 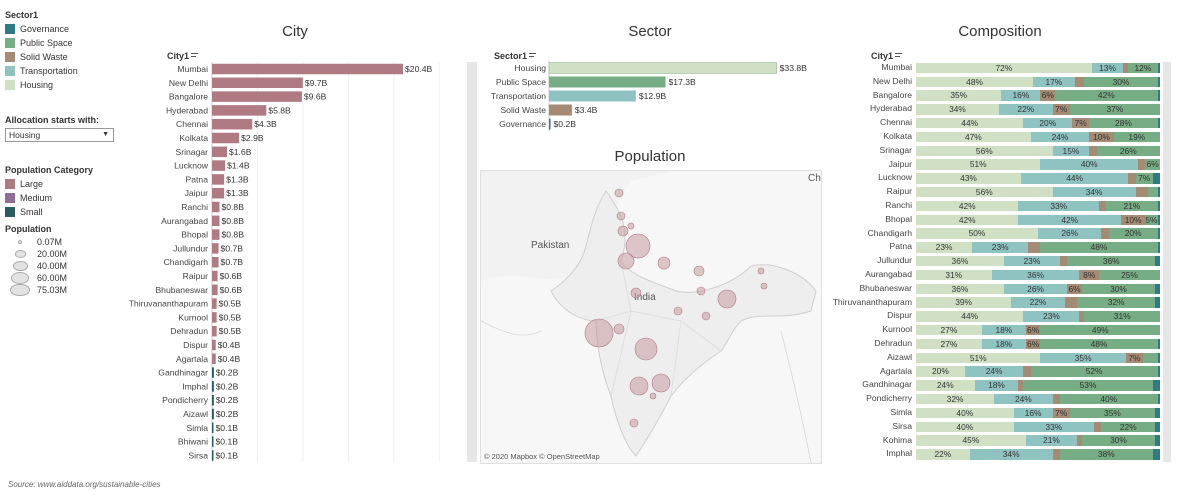 What do you see at coordinates (943, 454) in the screenshot?
I see `composition-segment: 22%` at bounding box center [943, 454].